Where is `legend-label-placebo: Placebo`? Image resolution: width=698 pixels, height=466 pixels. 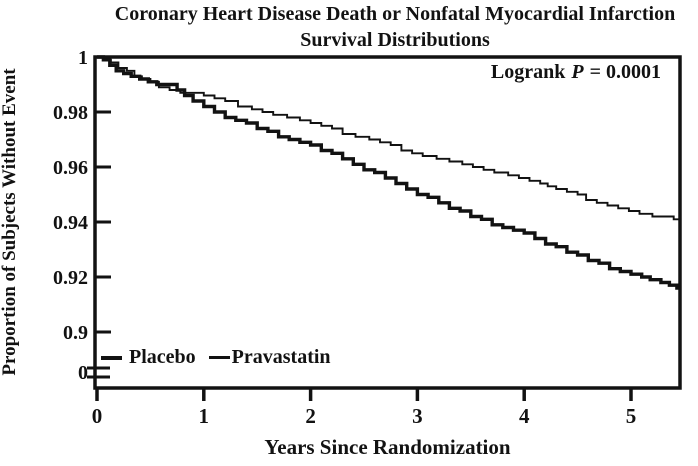 legend-label-placebo: Placebo is located at coordinates (162, 357).